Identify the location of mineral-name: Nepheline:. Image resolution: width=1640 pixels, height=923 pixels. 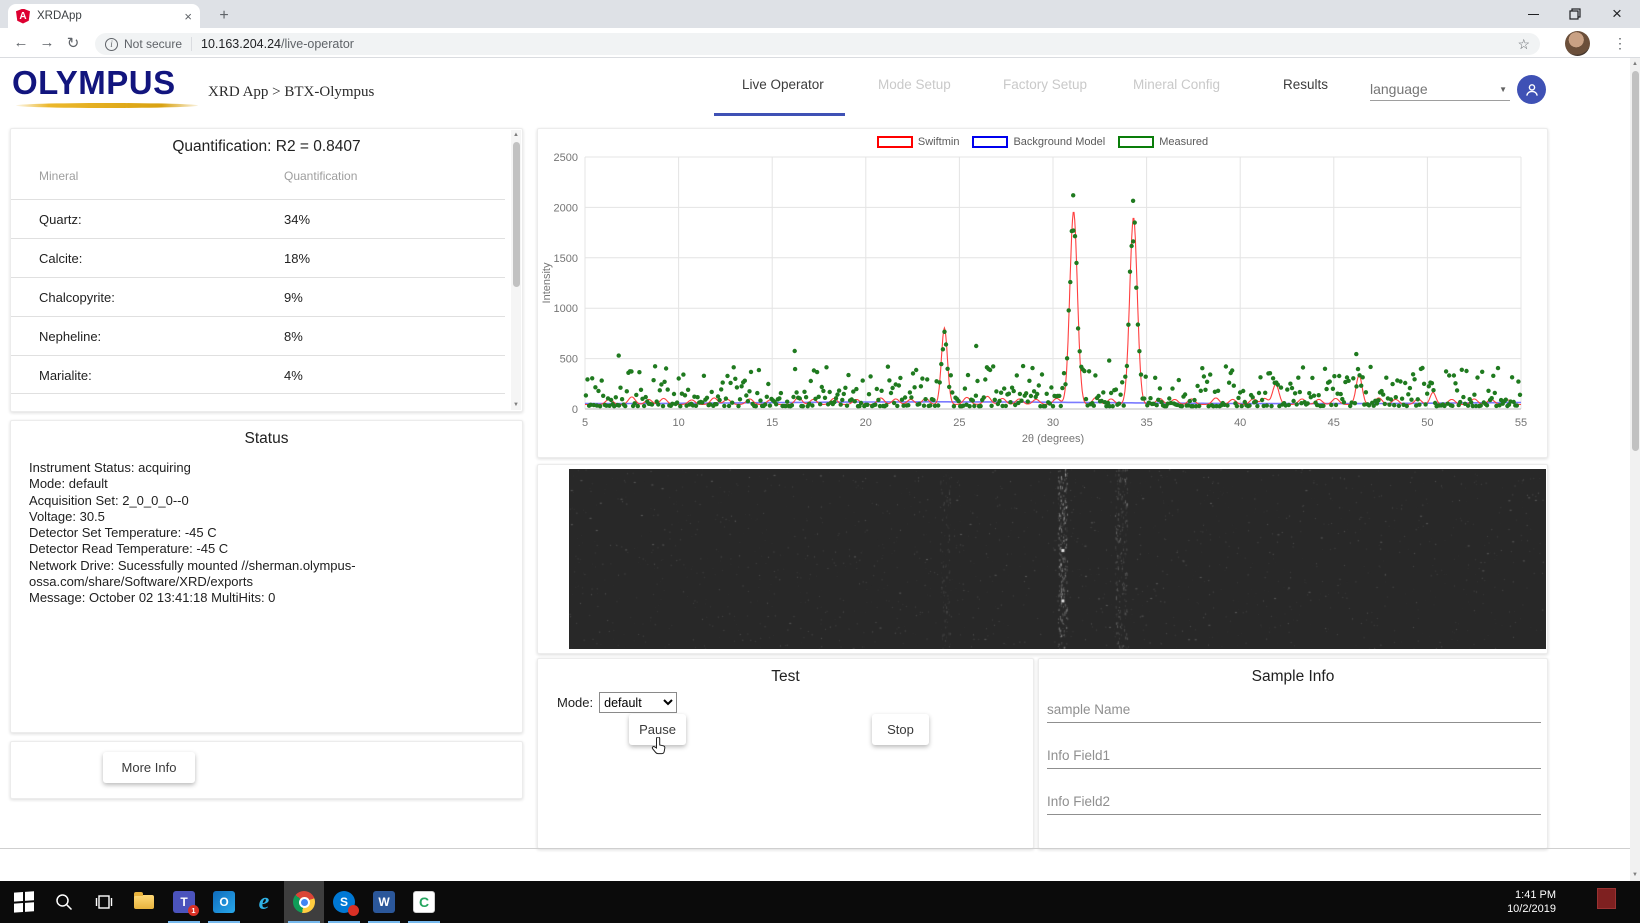
(70, 336).